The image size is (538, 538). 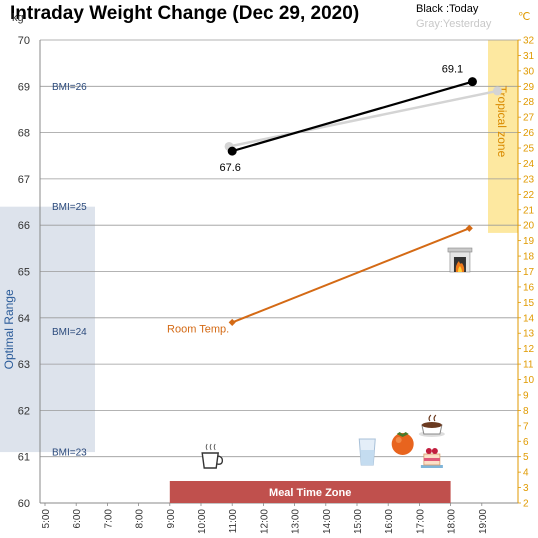 I want to click on right-tick-3: 3, so click(x=526, y=488).